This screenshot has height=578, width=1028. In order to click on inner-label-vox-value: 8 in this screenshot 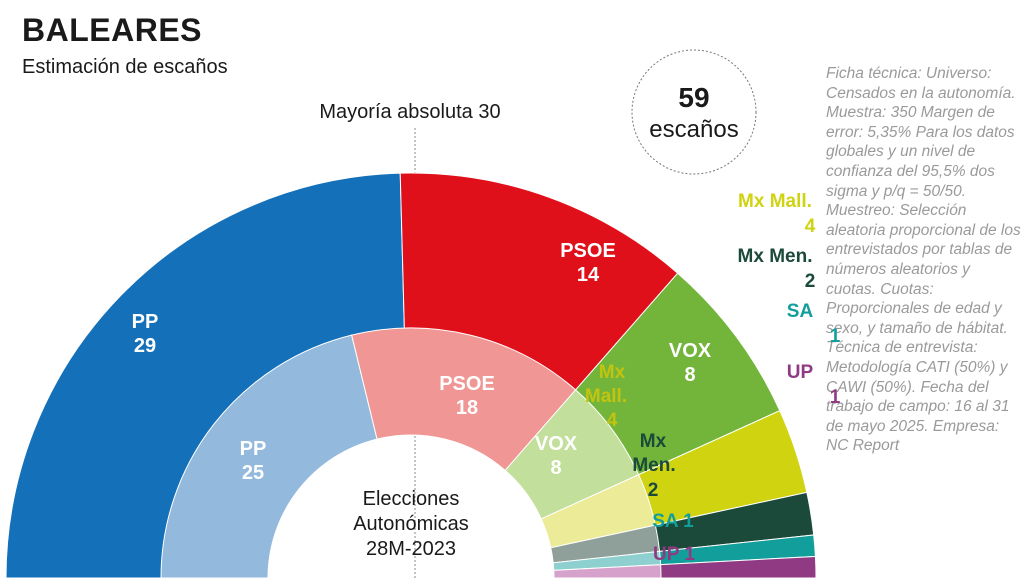, I will do `click(555, 468)`.